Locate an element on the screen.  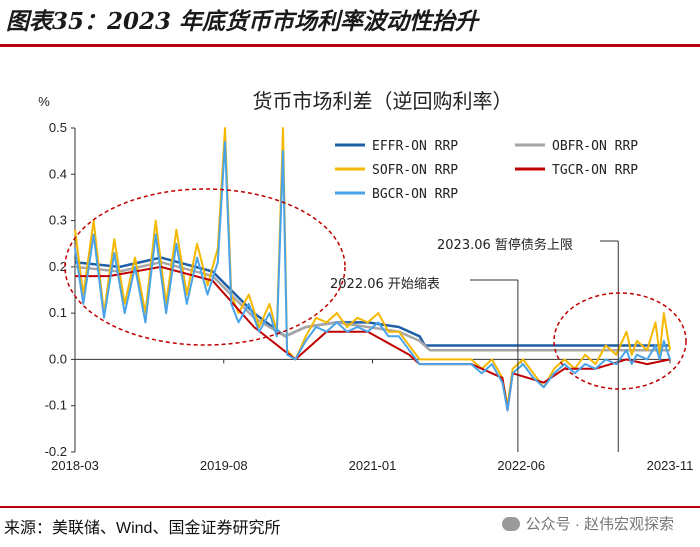
y-tick-label: 0.0 is located at coordinates (58, 358).